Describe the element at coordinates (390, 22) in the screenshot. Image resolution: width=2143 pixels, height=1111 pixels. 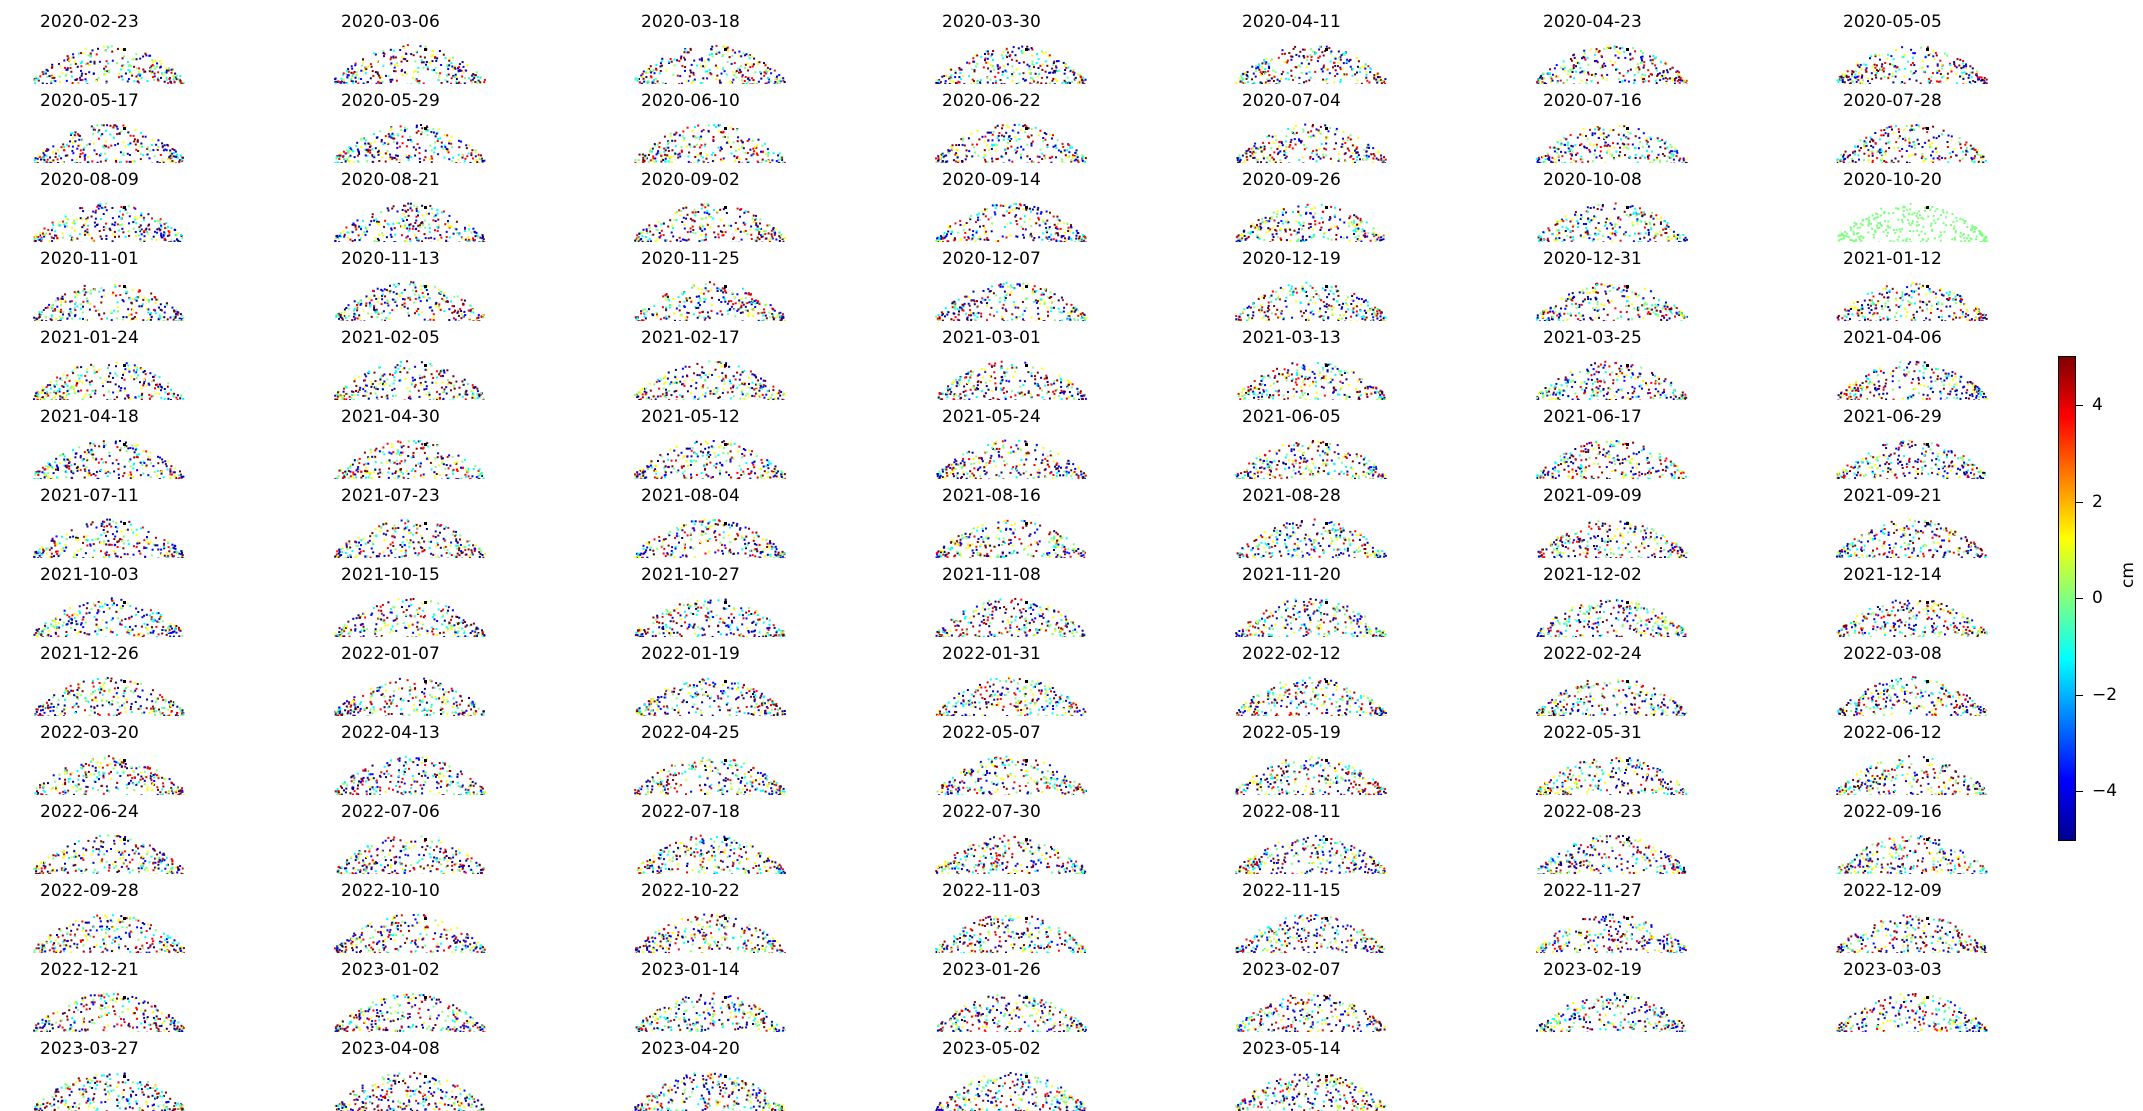
I see `panel-title: 2020-03-06` at that location.